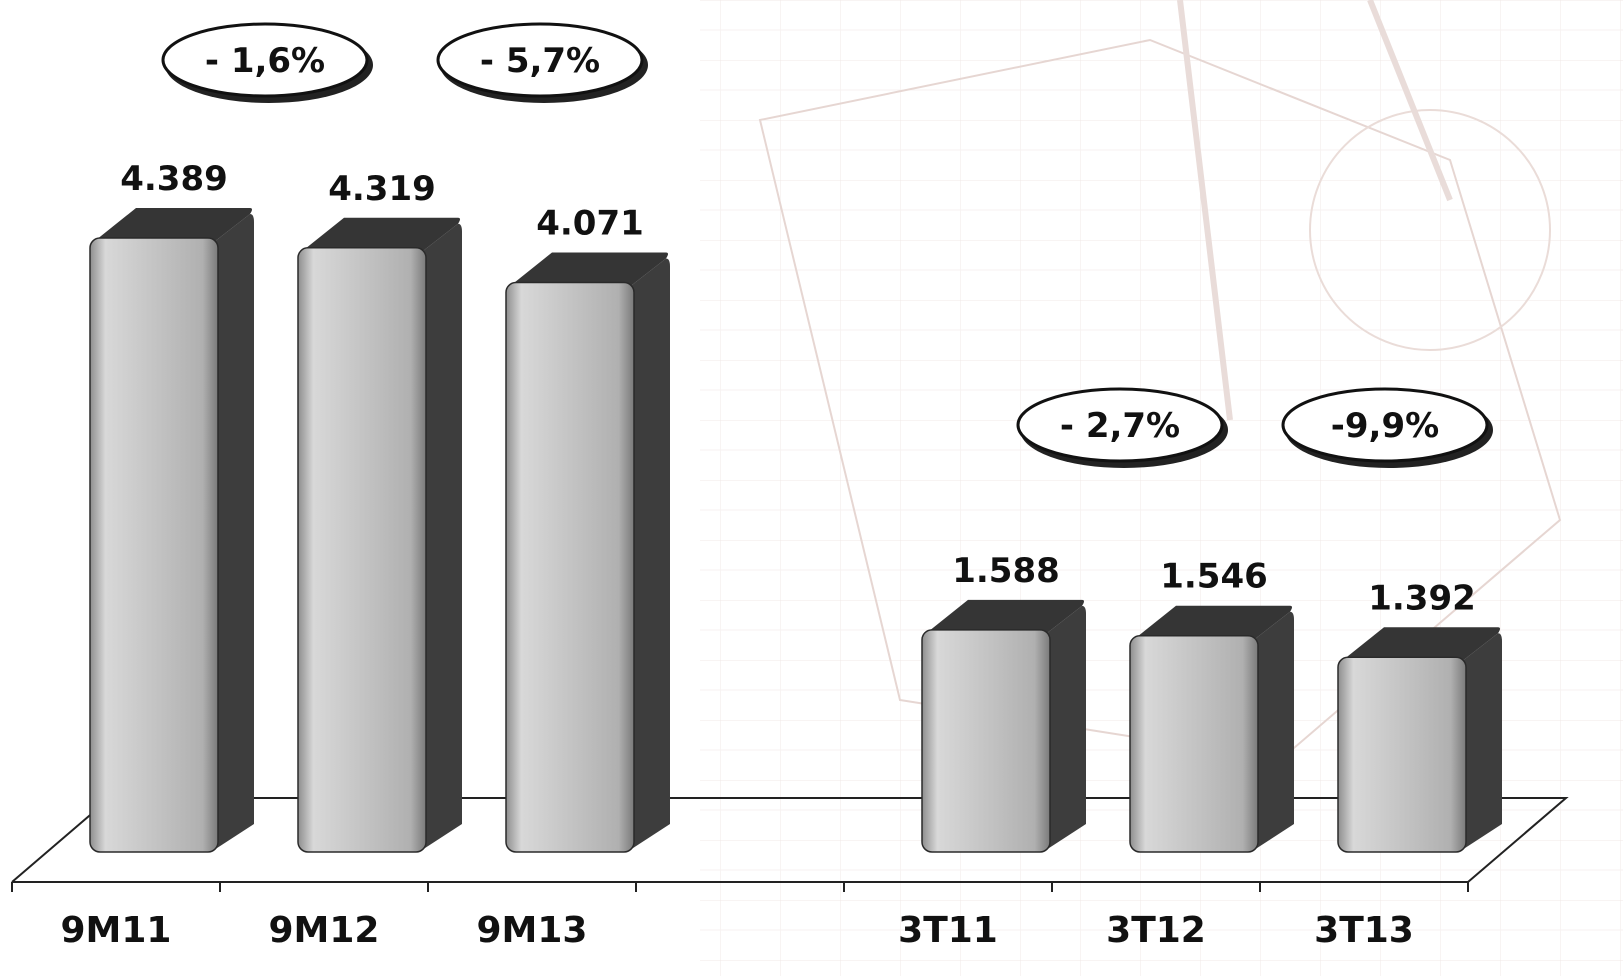 The height and width of the screenshot is (976, 1623). What do you see at coordinates (790, 840) in the screenshot?
I see `floor-outline` at bounding box center [790, 840].